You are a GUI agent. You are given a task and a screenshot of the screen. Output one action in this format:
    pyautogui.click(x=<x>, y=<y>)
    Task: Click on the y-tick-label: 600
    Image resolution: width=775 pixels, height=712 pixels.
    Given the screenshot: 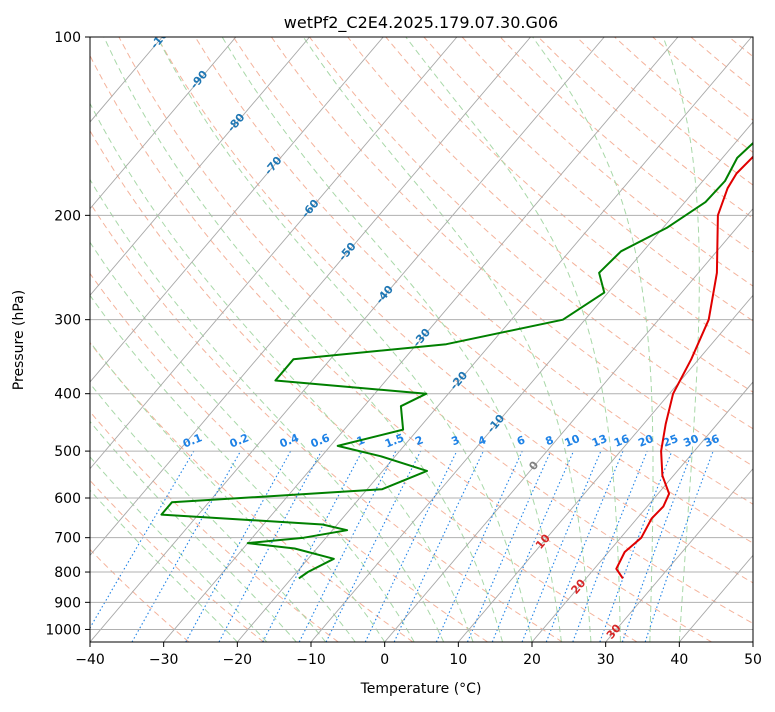 What is the action you would take?
    pyautogui.click(x=67, y=499)
    